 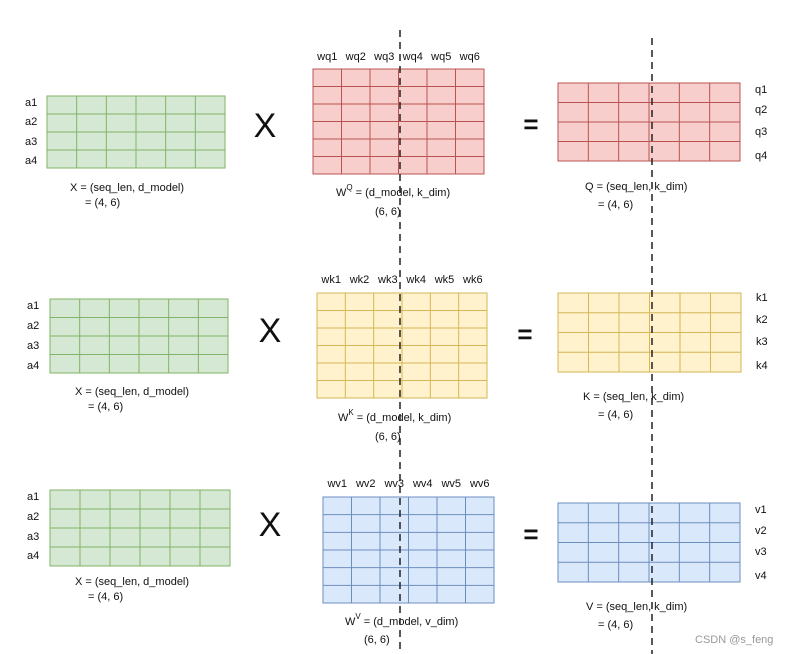 I want to click on col-label: wk2, so click(x=359, y=280).